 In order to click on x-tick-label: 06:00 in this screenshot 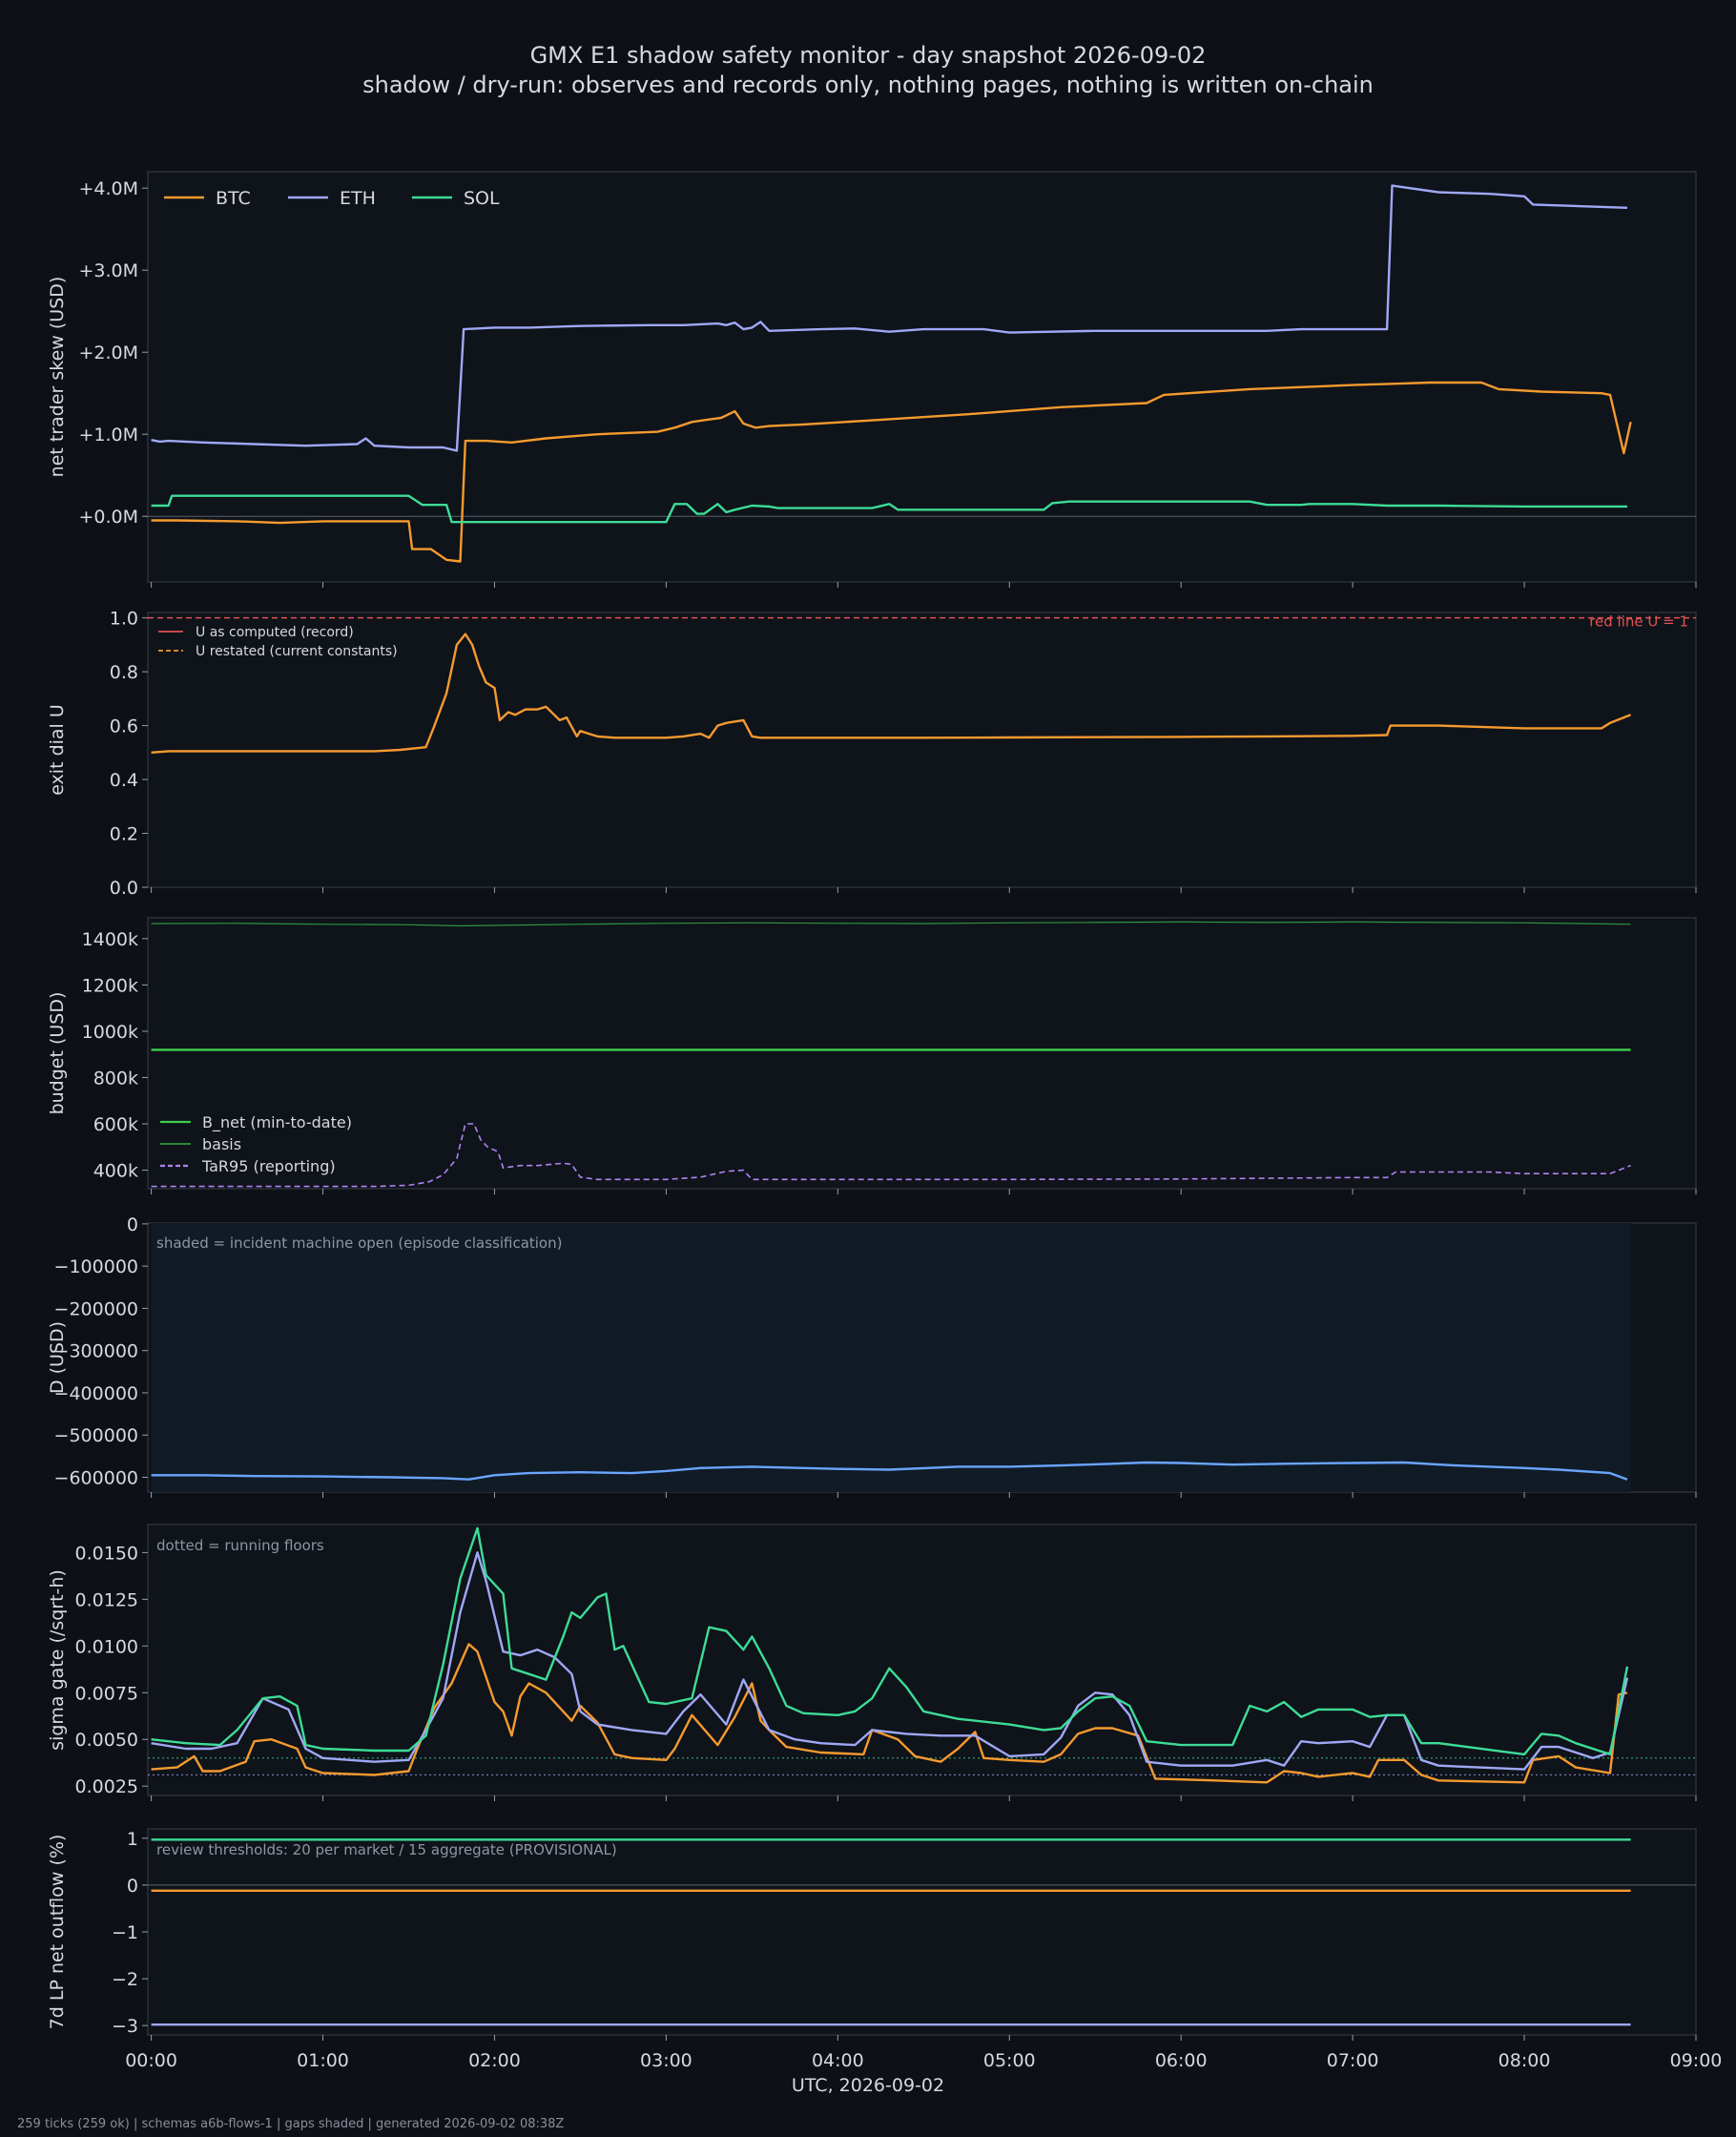, I will do `click(1181, 2060)`.